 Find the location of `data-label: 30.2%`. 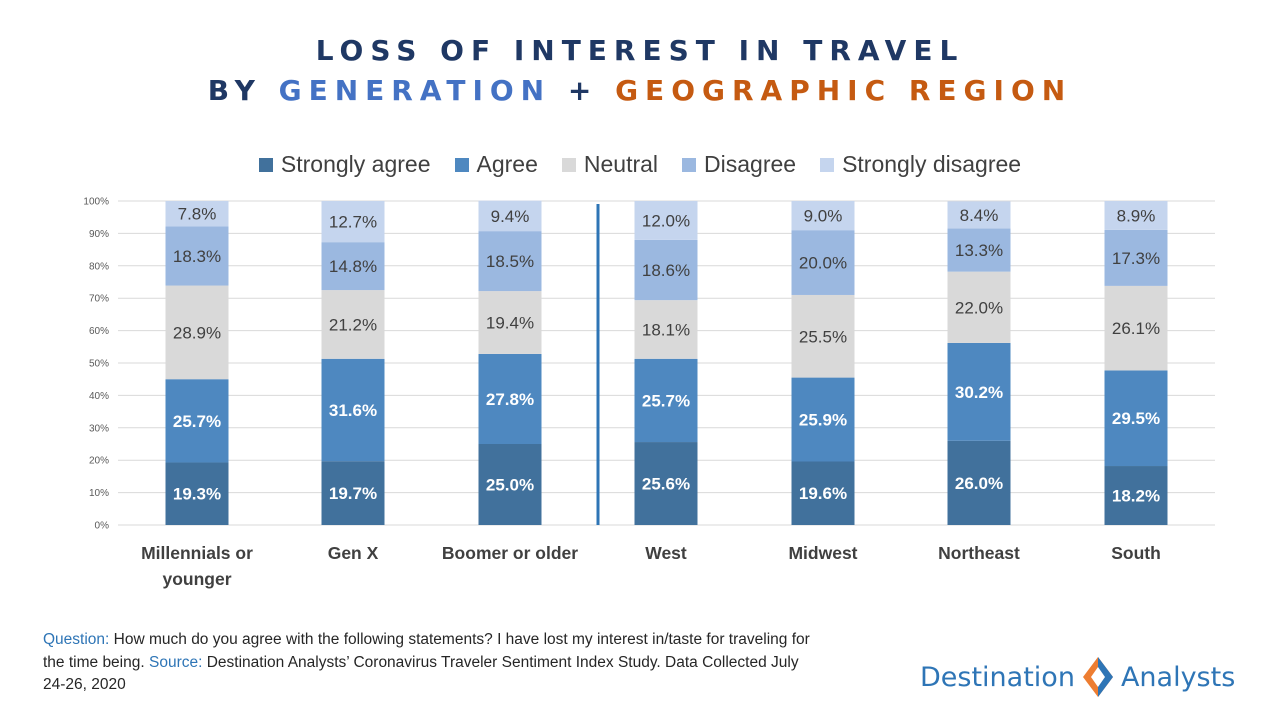

data-label: 30.2% is located at coordinates (979, 392).